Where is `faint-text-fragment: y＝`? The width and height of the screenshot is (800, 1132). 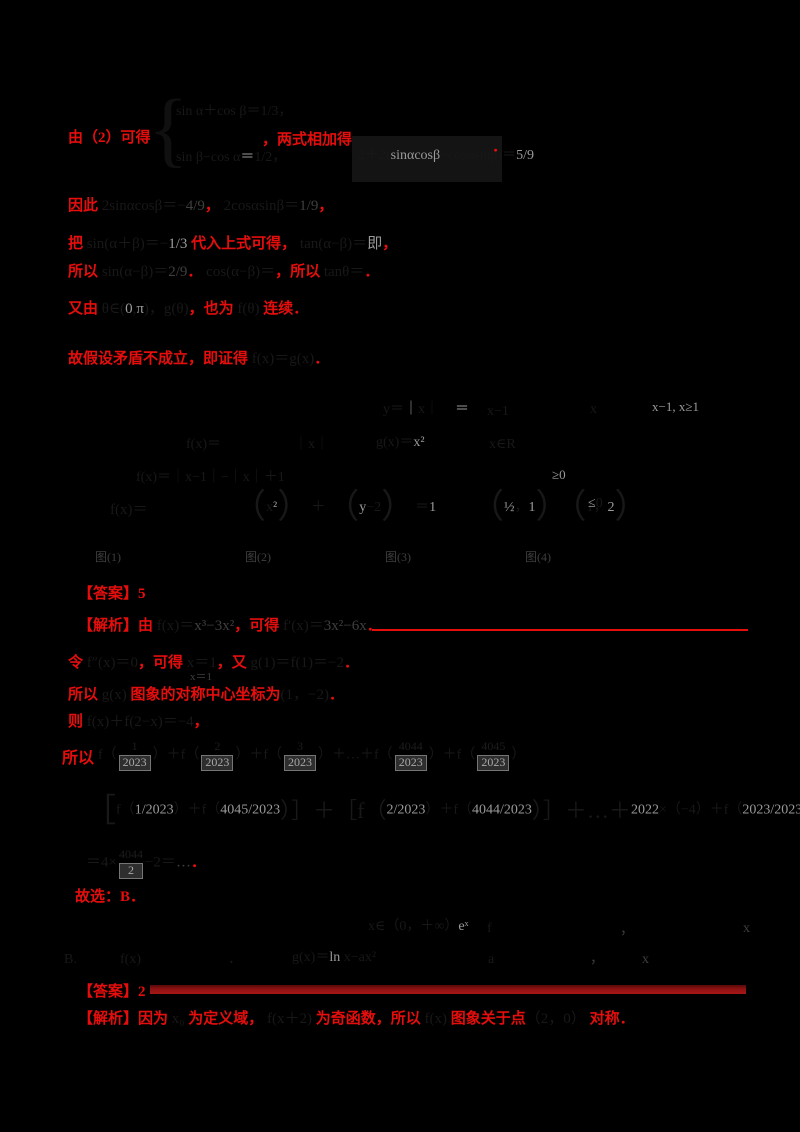 faint-text-fragment: y＝ is located at coordinates (393, 409).